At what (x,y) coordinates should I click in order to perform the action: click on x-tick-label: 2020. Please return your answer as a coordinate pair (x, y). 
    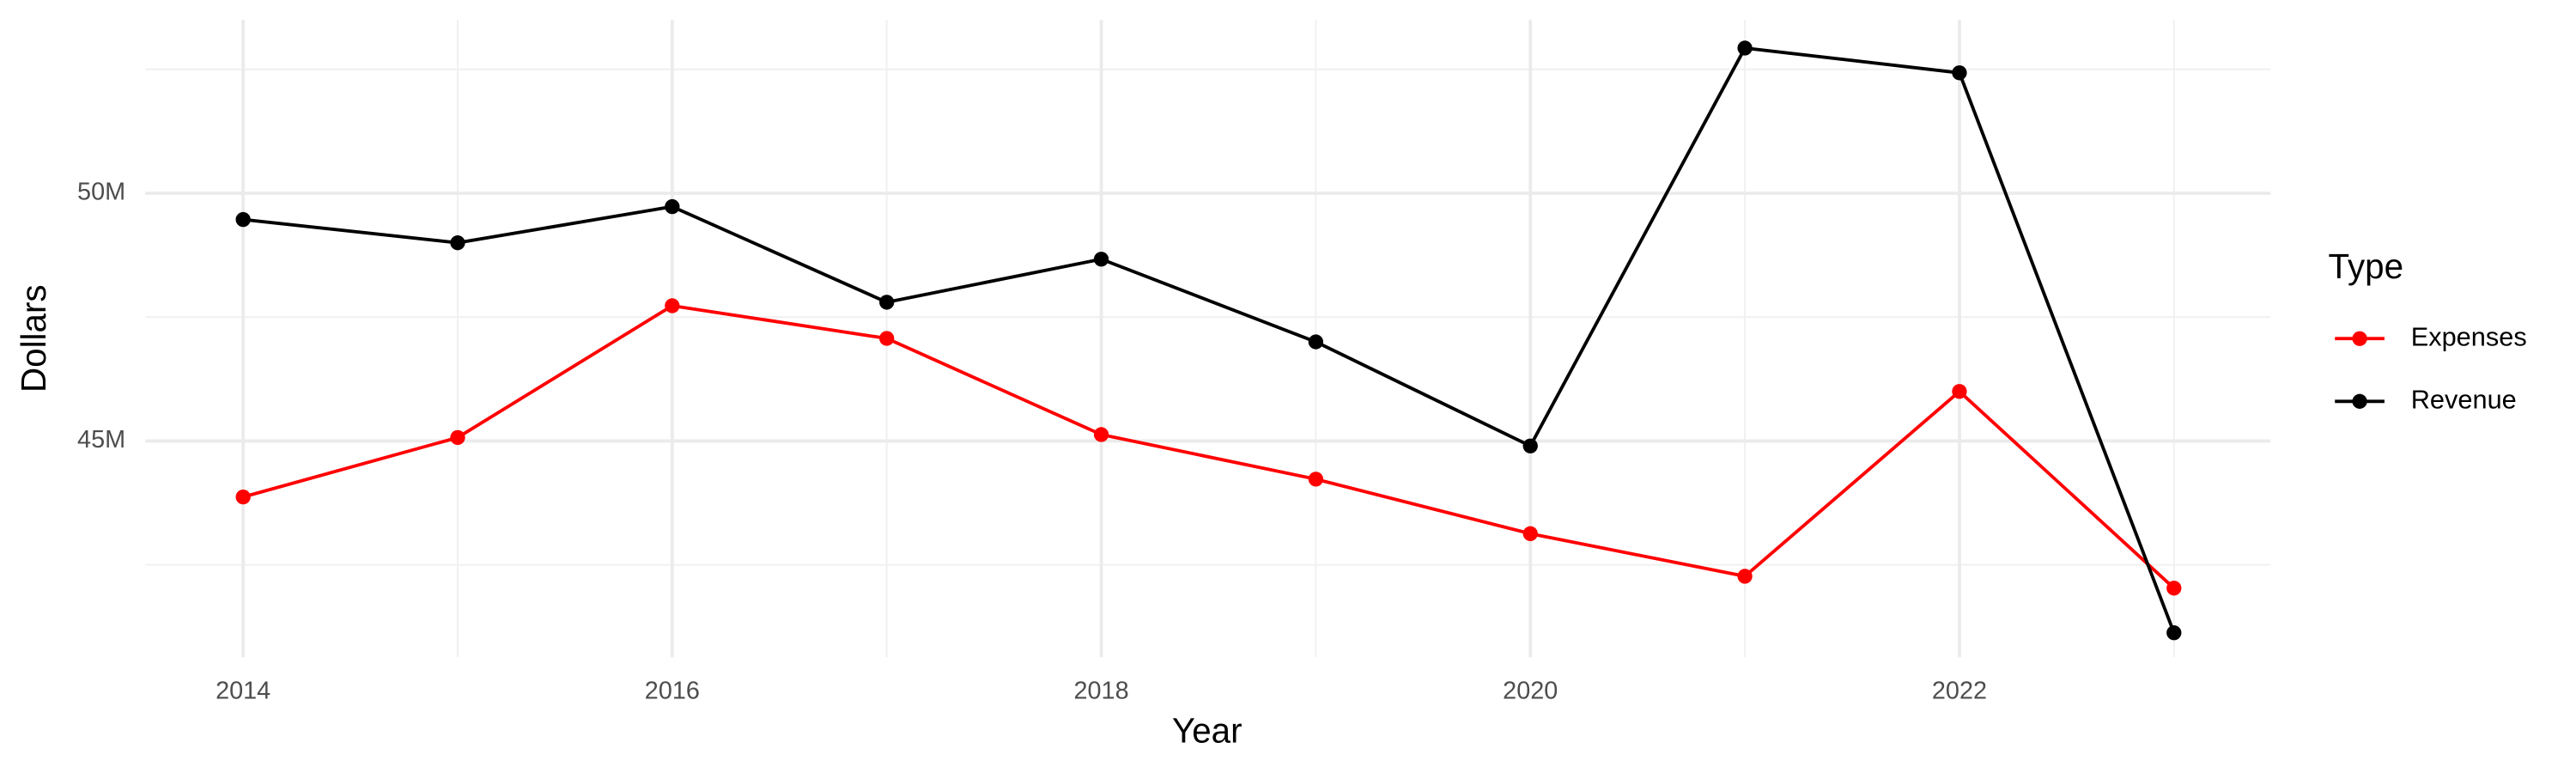
    Looking at the image, I should click on (1530, 690).